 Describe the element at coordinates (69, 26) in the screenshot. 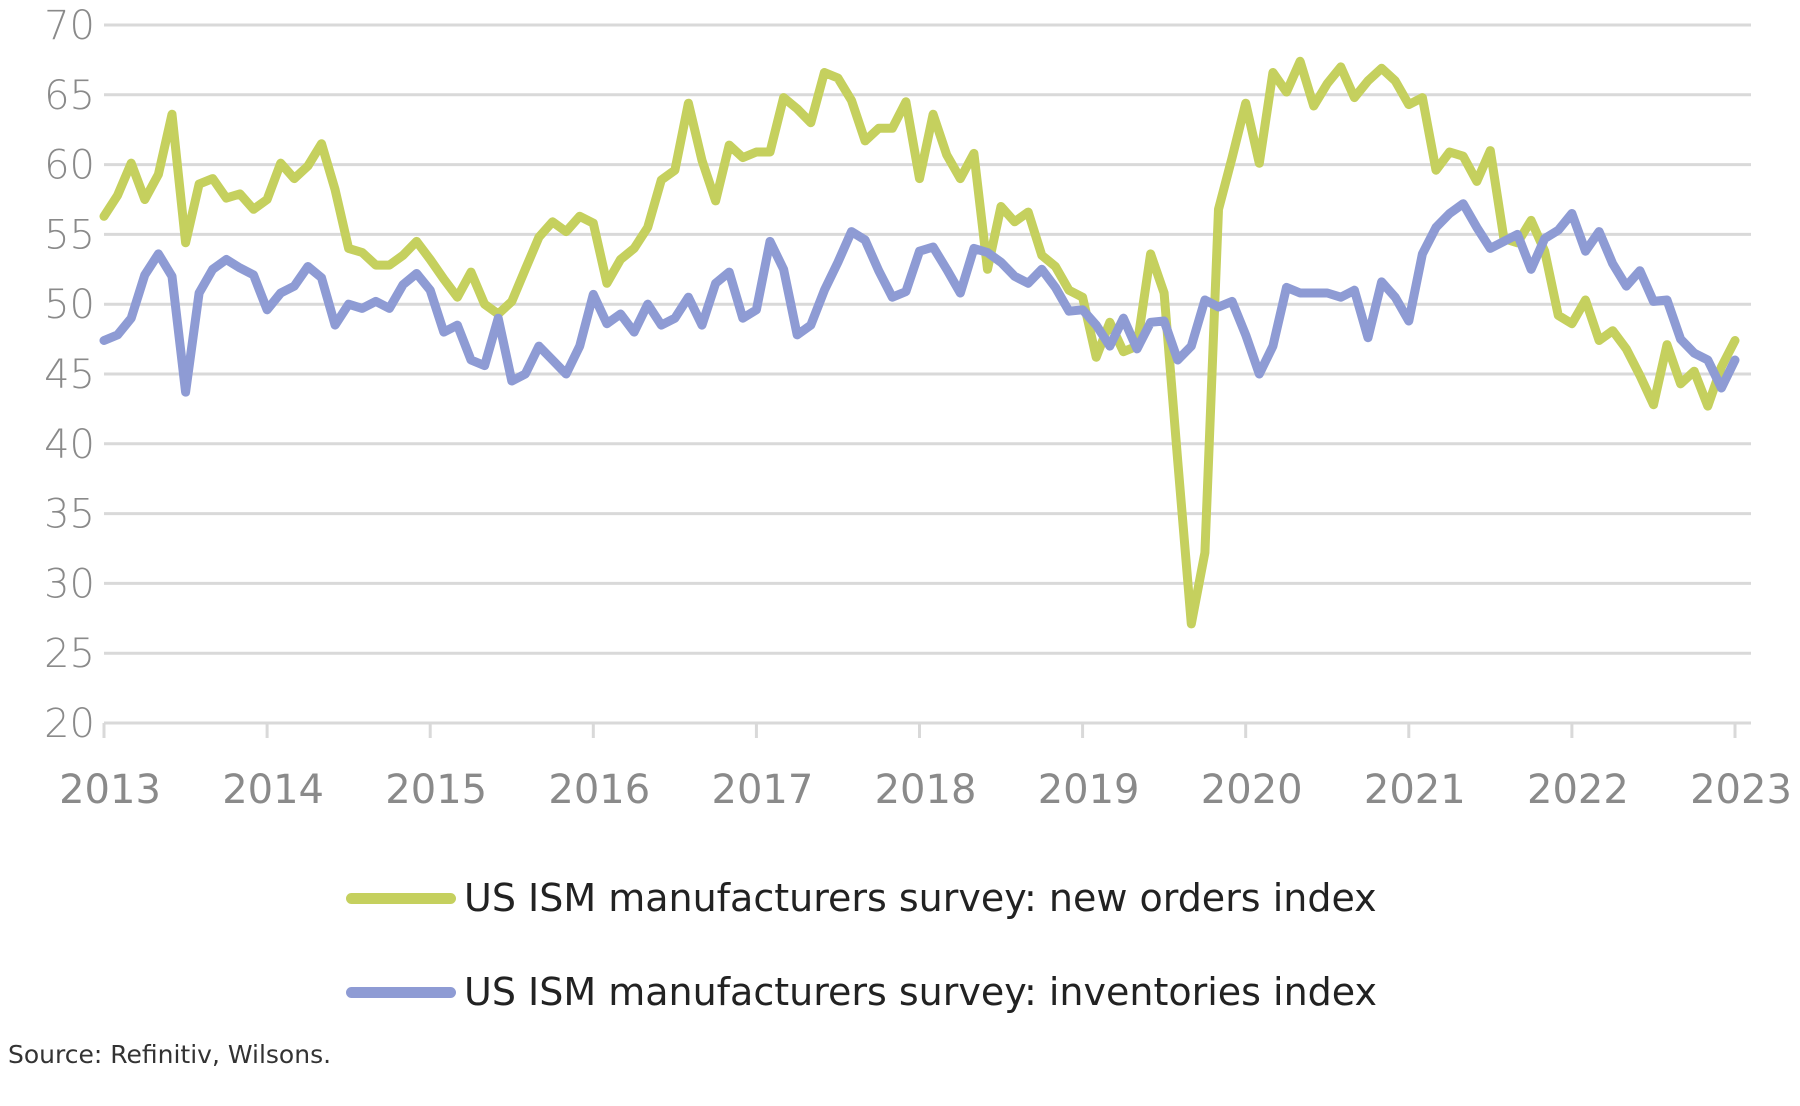

I see `y-tick-label: 70` at that location.